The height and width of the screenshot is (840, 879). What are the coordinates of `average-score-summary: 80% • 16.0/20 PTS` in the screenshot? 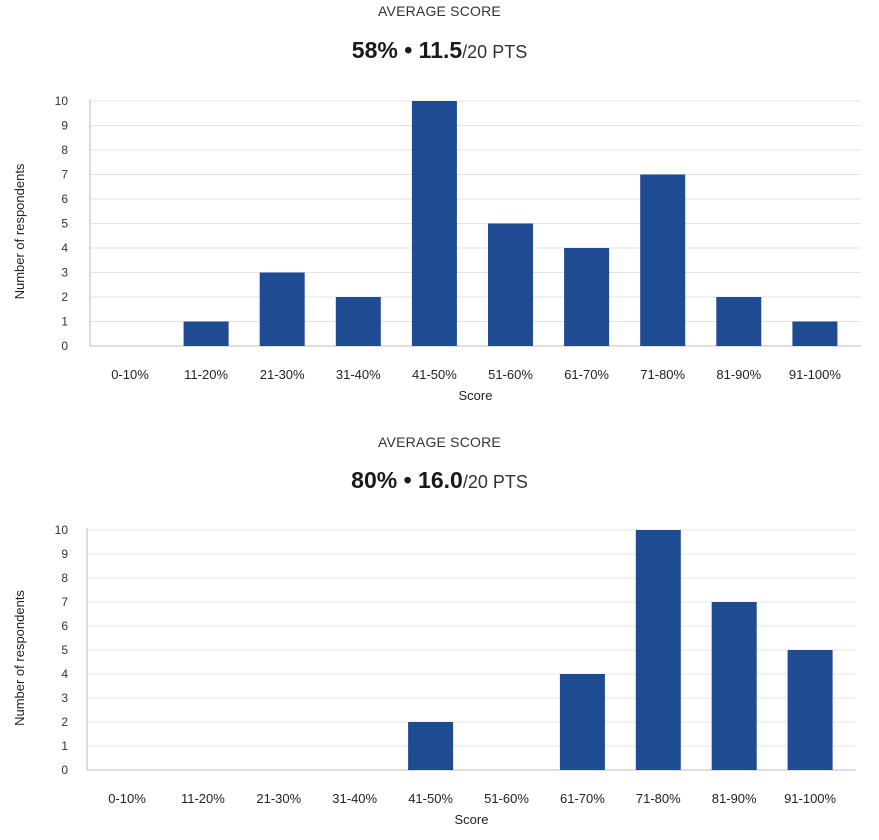 It's located at (439, 480).